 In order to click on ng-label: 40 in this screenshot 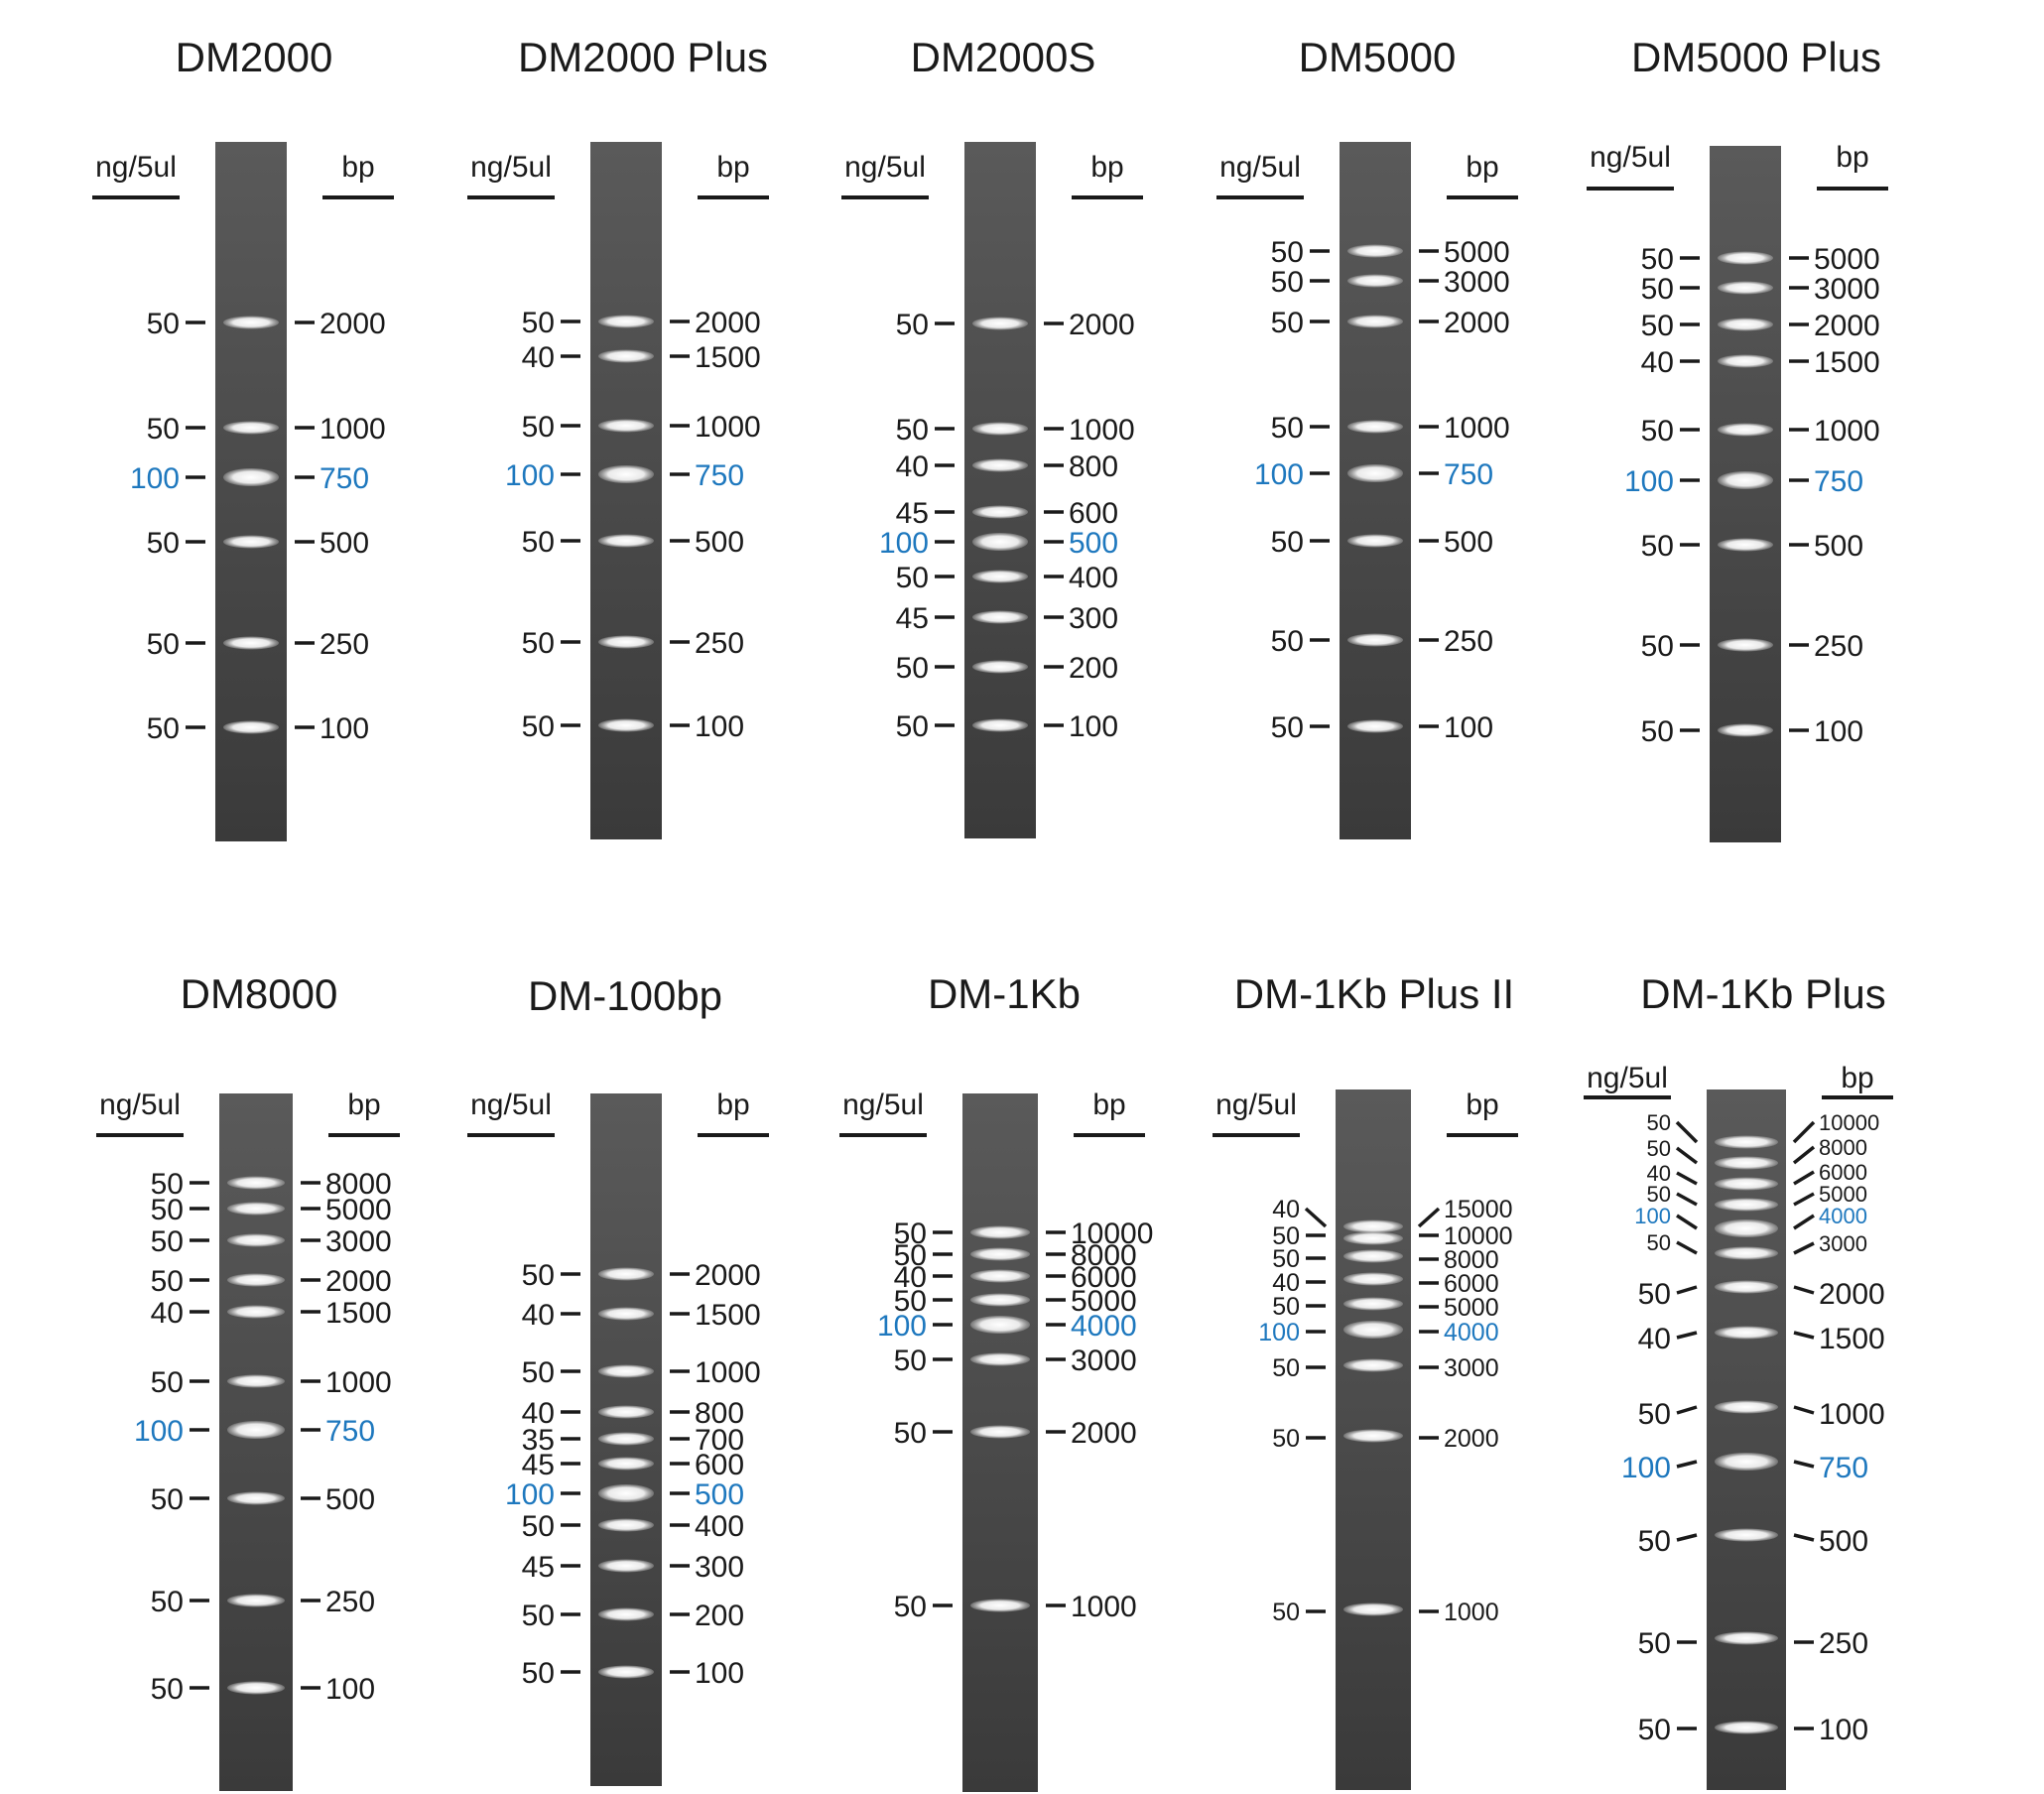, I will do `click(912, 467)`.